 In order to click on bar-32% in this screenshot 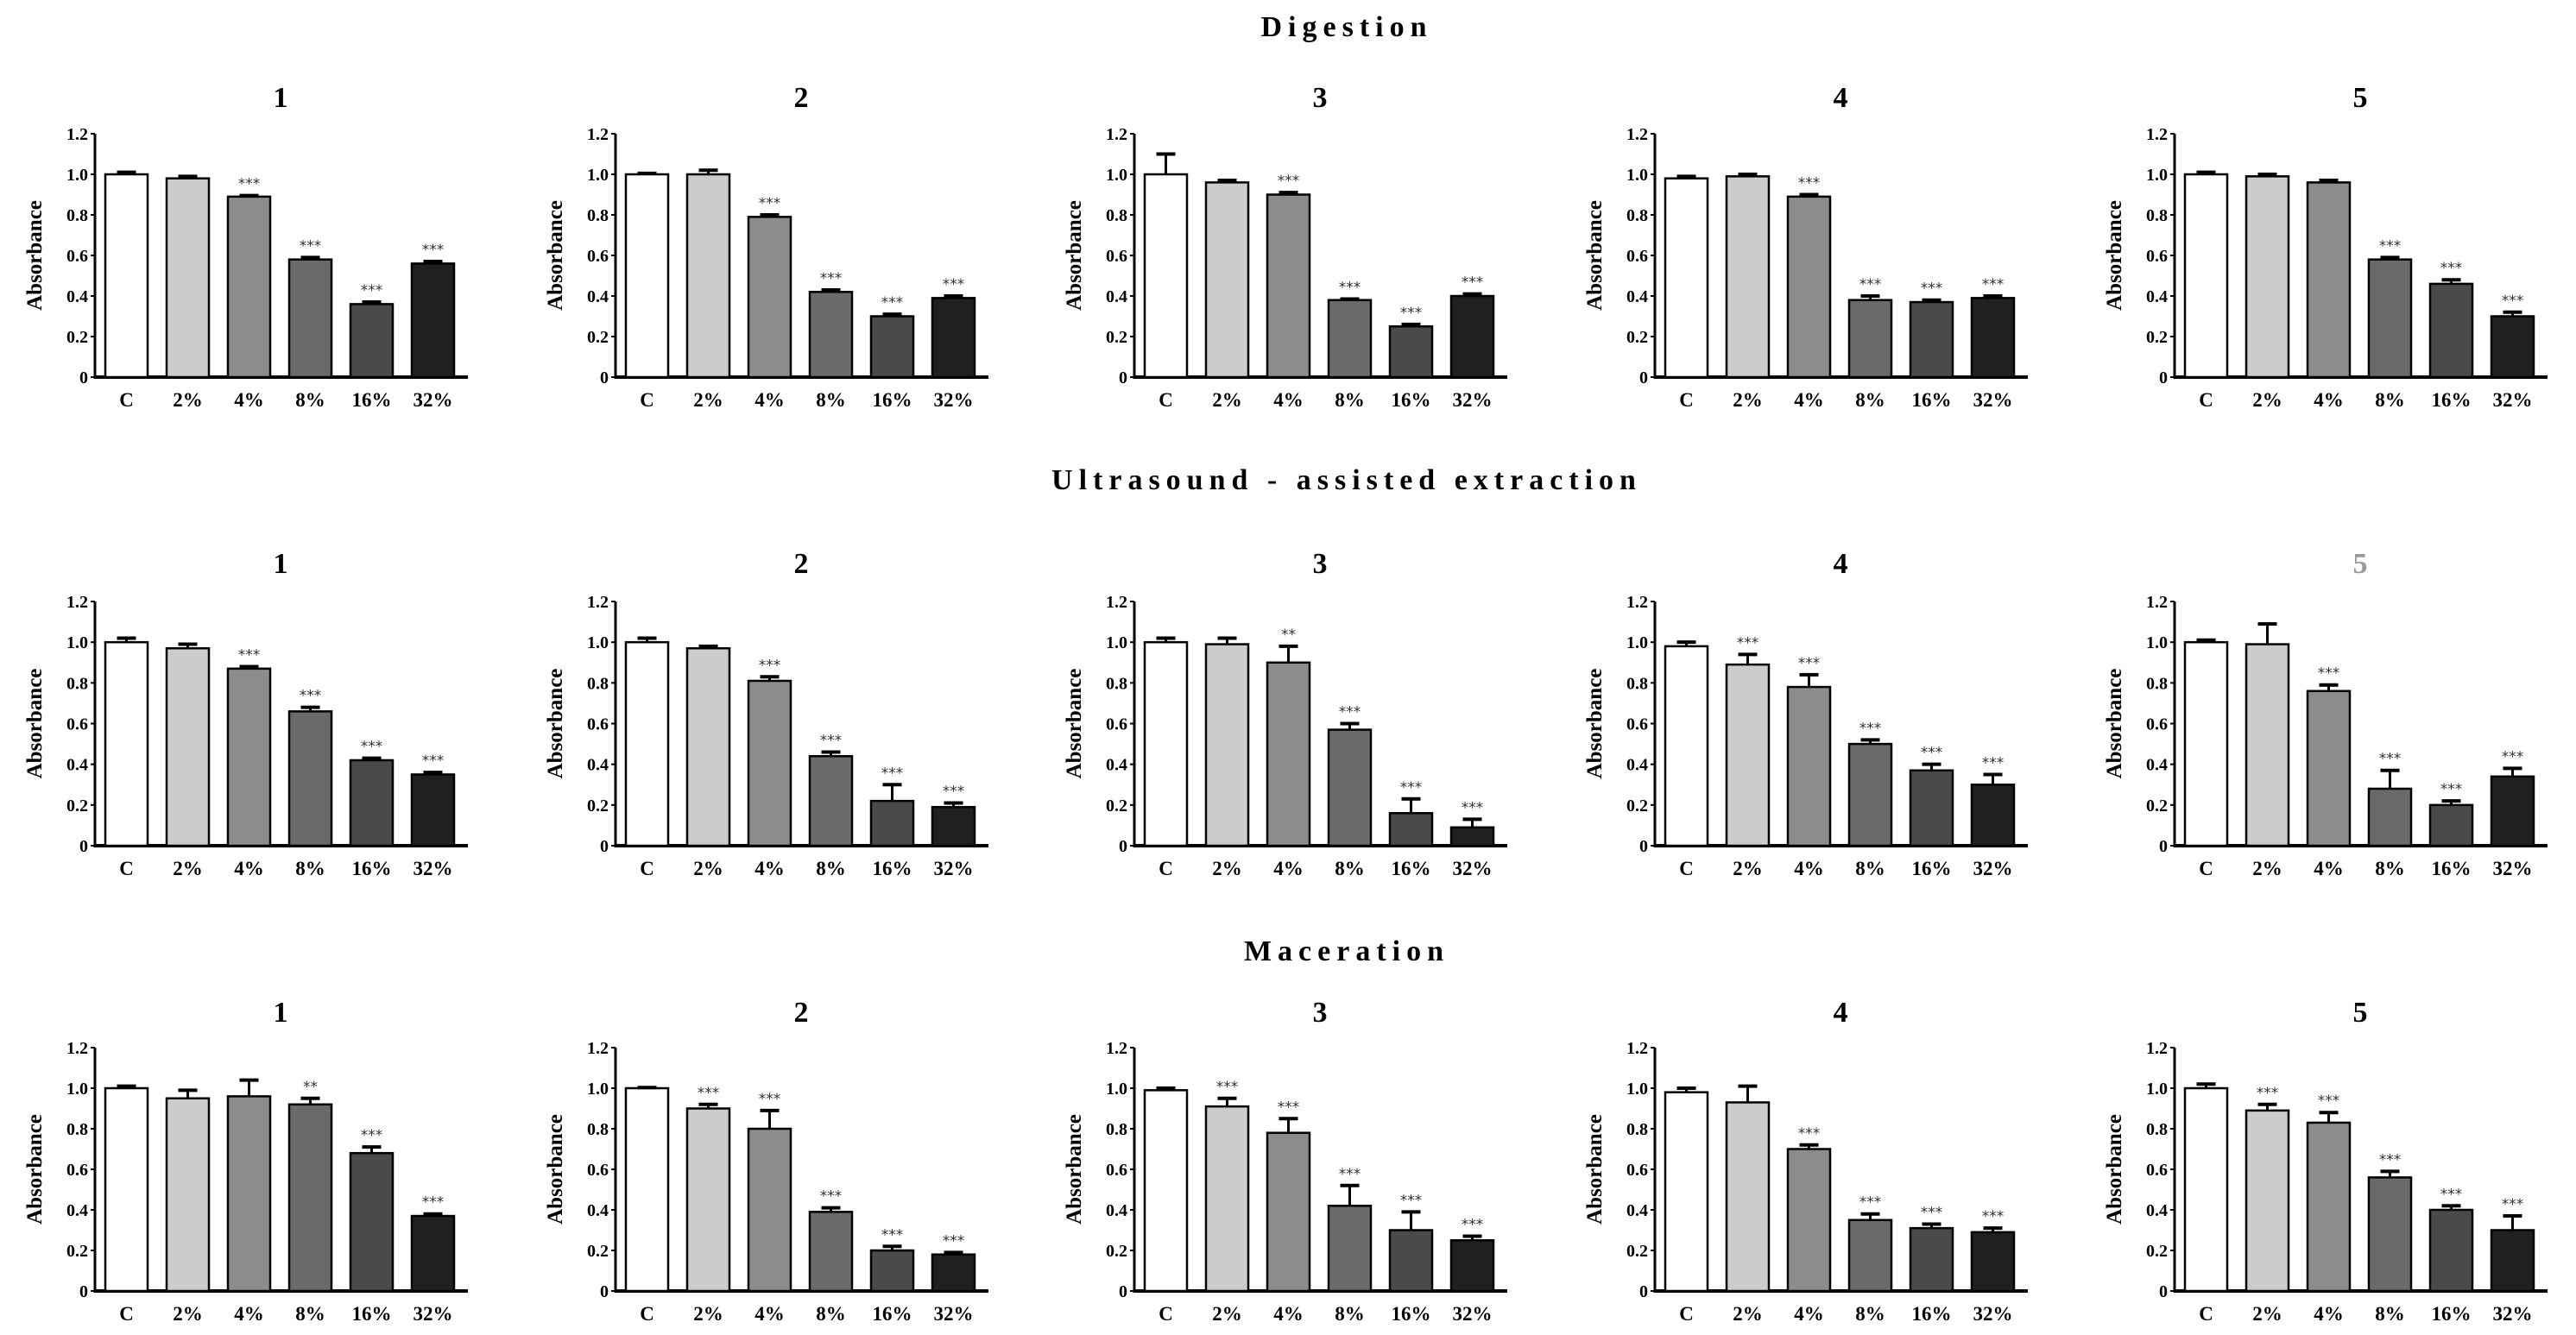, I will do `click(2512, 811)`.